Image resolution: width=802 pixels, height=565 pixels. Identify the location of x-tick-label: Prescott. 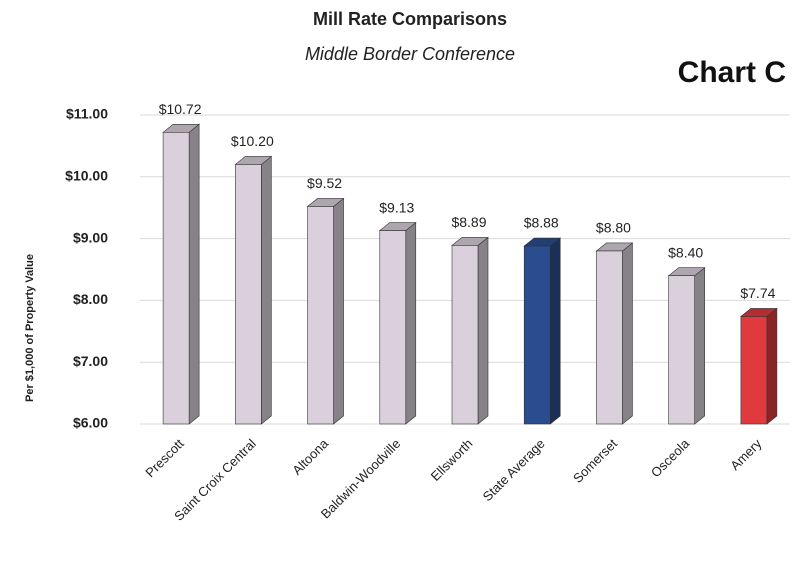
(164, 458).